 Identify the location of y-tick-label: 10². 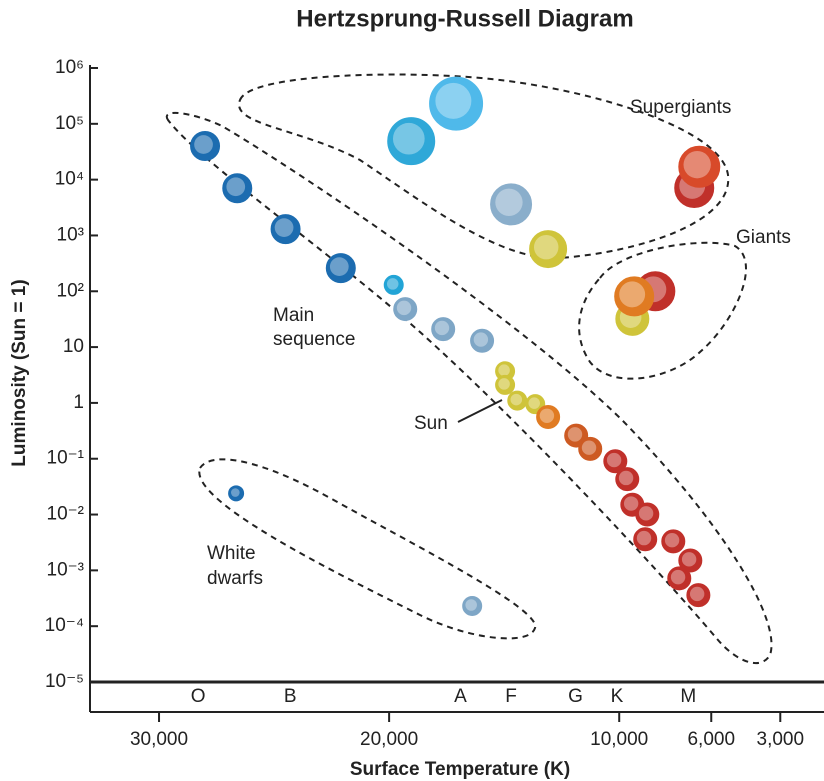
(70, 290).